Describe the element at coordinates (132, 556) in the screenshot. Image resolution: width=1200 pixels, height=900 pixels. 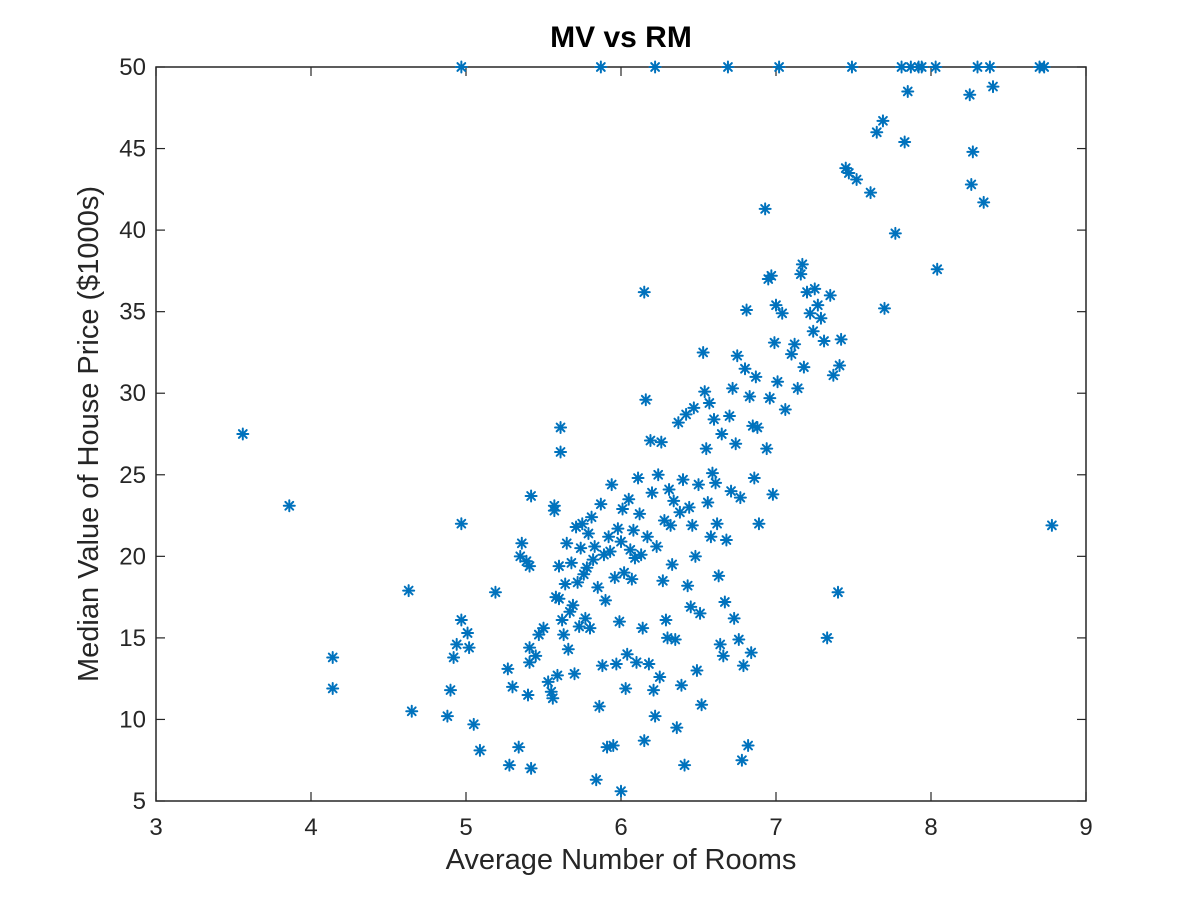
I see `y-tick-label: 20` at that location.